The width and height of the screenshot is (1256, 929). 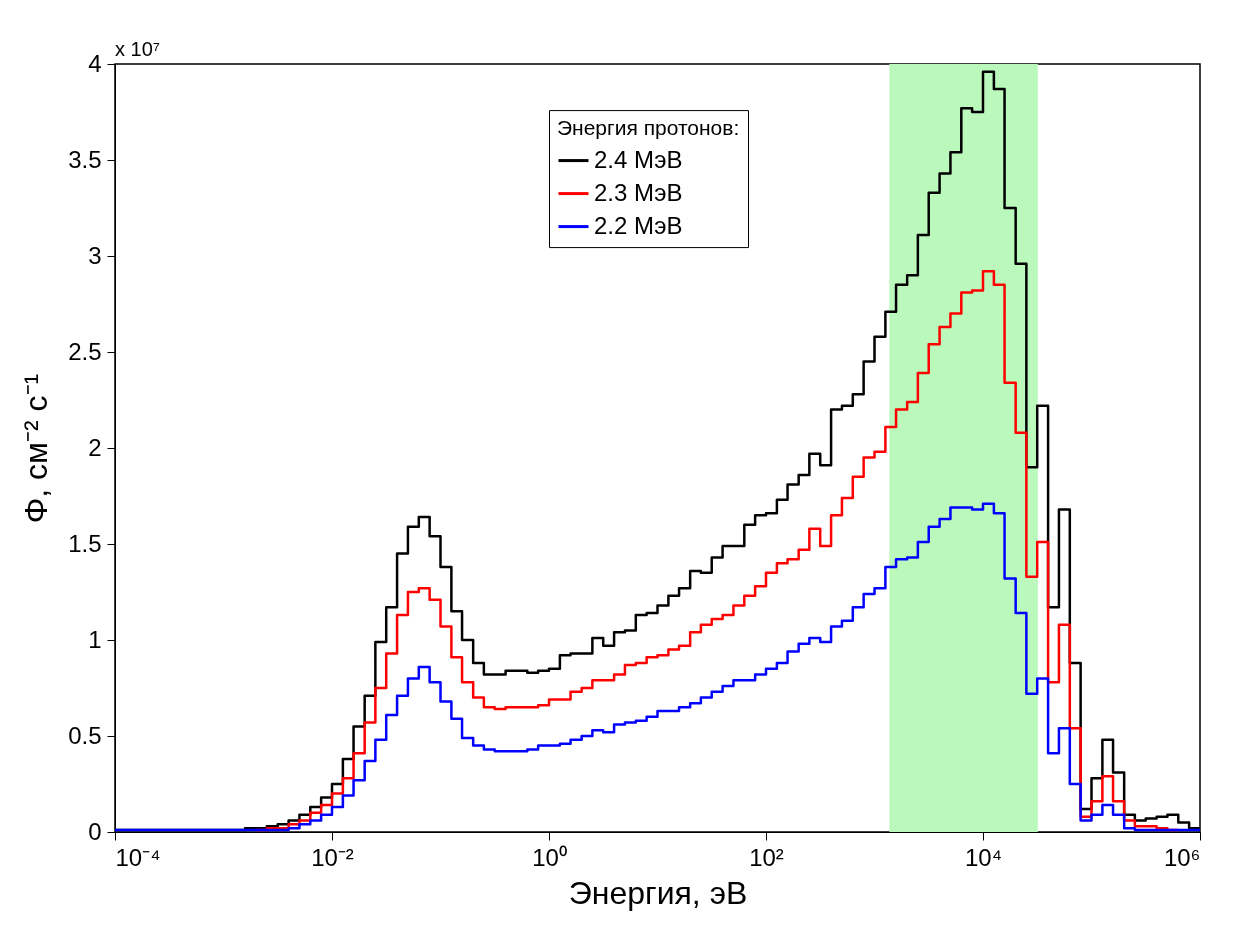 What do you see at coordinates (95, 63) in the screenshot?
I see `y-tick-label: 4` at bounding box center [95, 63].